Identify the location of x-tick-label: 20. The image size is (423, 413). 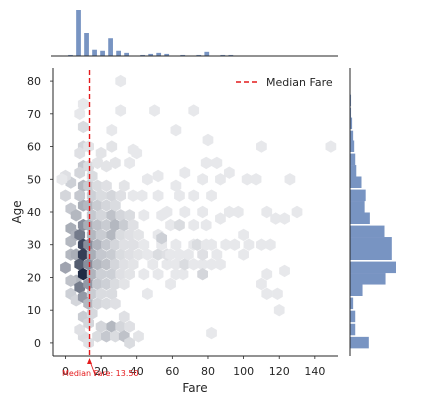
(101, 371).